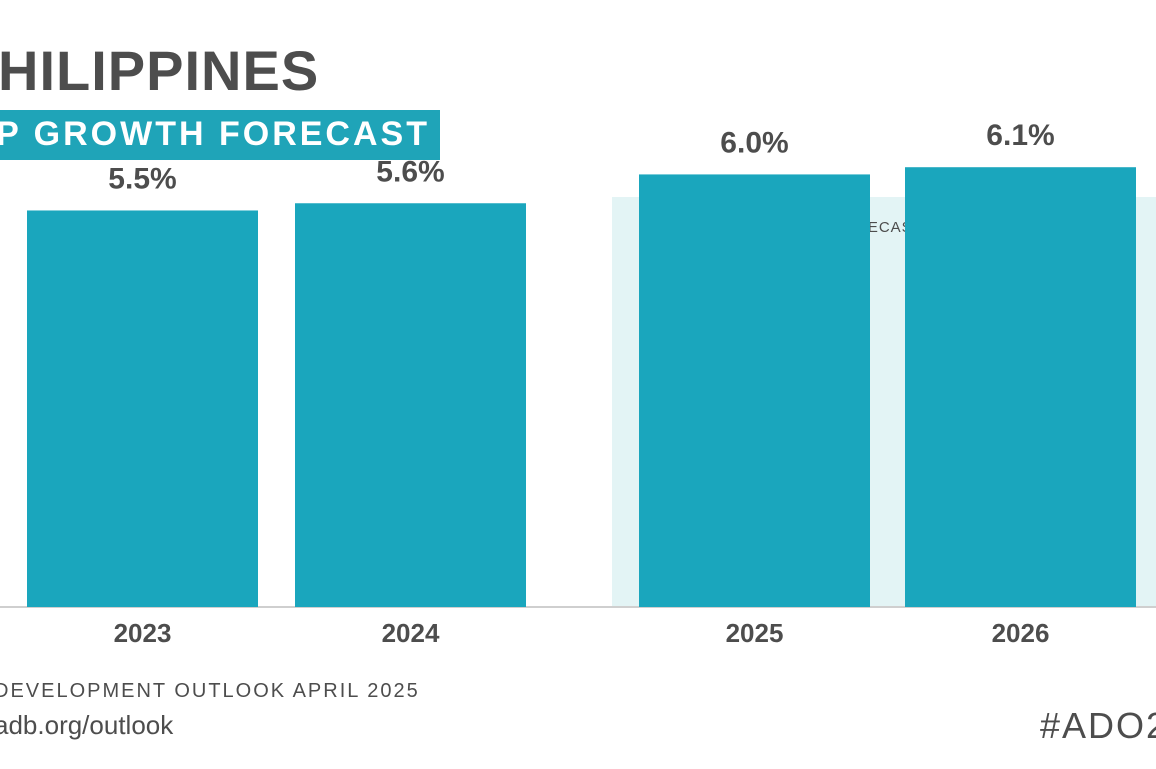 This screenshot has width=1156, height=769. What do you see at coordinates (87, 725) in the screenshot?
I see `source-url: adb.org/outlook` at bounding box center [87, 725].